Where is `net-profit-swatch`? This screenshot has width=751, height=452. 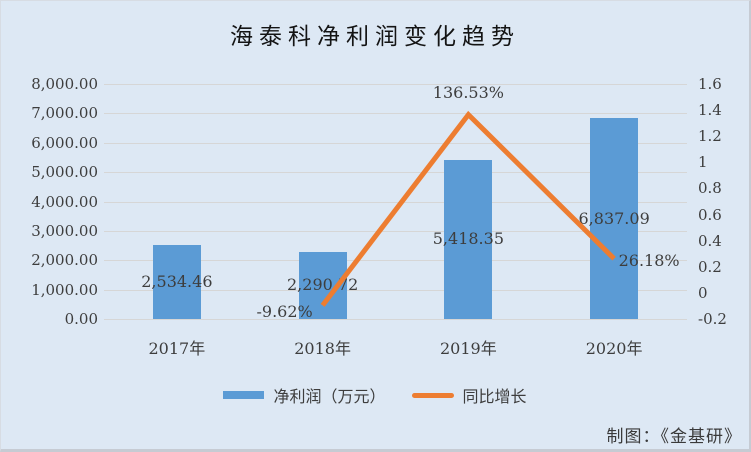 net-profit-swatch is located at coordinates (244, 395).